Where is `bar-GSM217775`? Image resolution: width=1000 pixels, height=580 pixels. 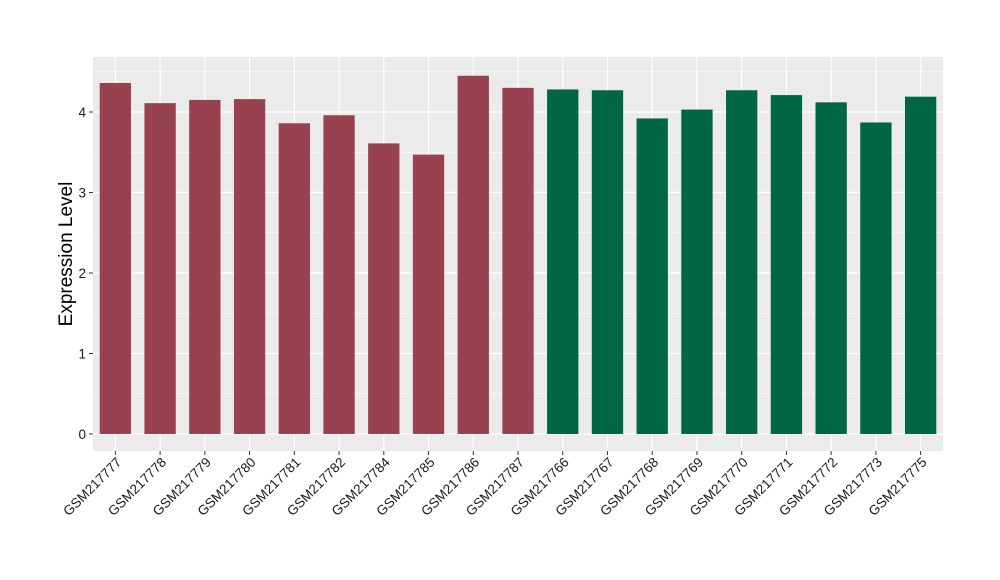
bar-GSM217775 is located at coordinates (920, 265).